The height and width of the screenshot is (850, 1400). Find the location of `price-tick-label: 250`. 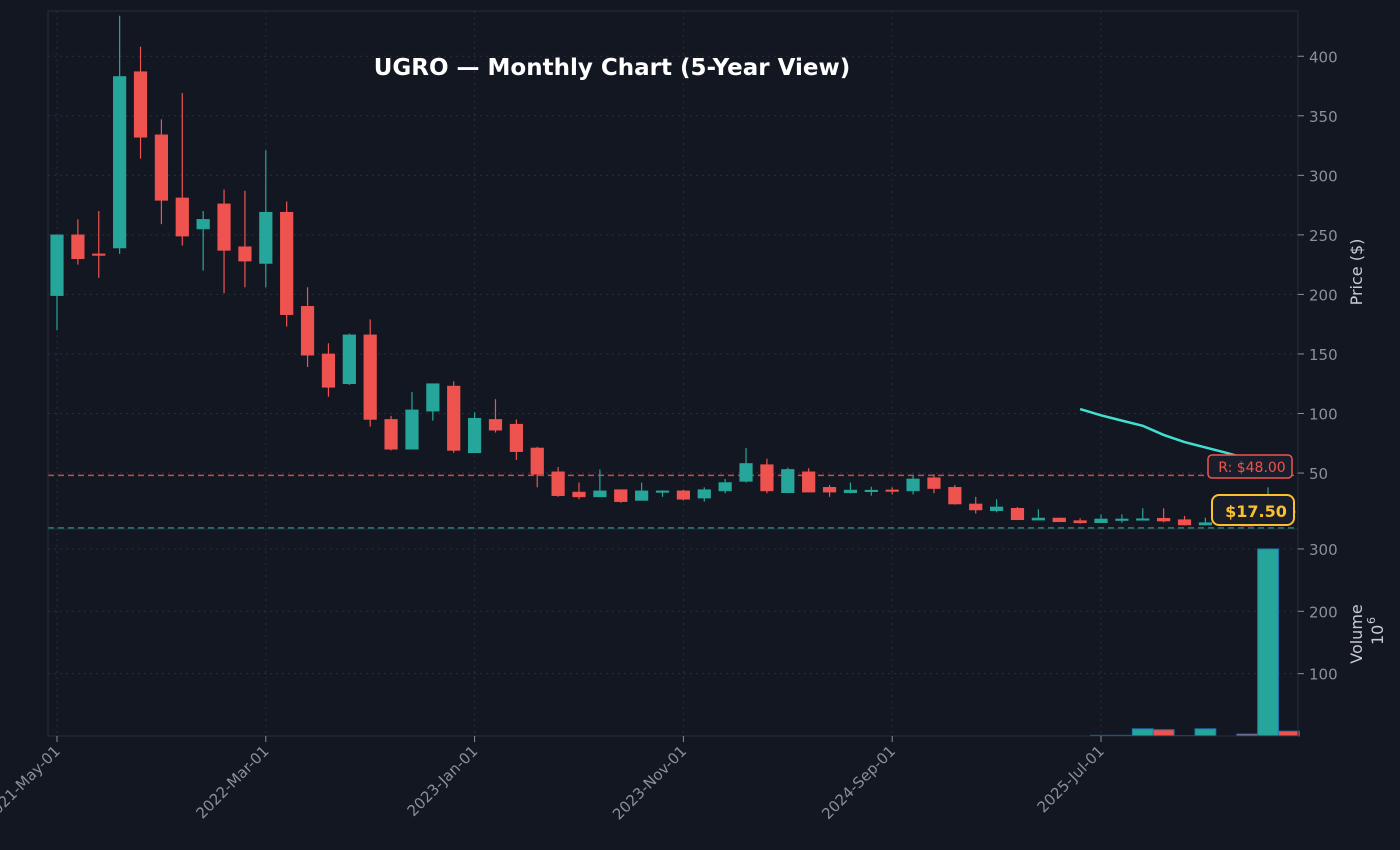

price-tick-label: 250 is located at coordinates (1323, 236).